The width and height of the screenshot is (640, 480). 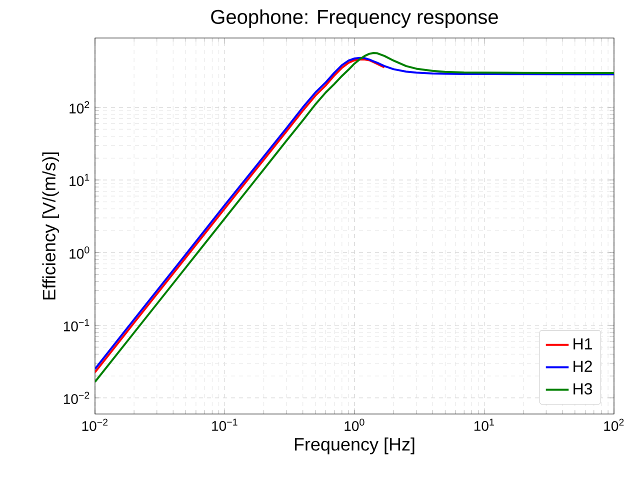 What do you see at coordinates (51, 226) in the screenshot?
I see `y-axis-title: Efficiency [V/(m/s)]` at bounding box center [51, 226].